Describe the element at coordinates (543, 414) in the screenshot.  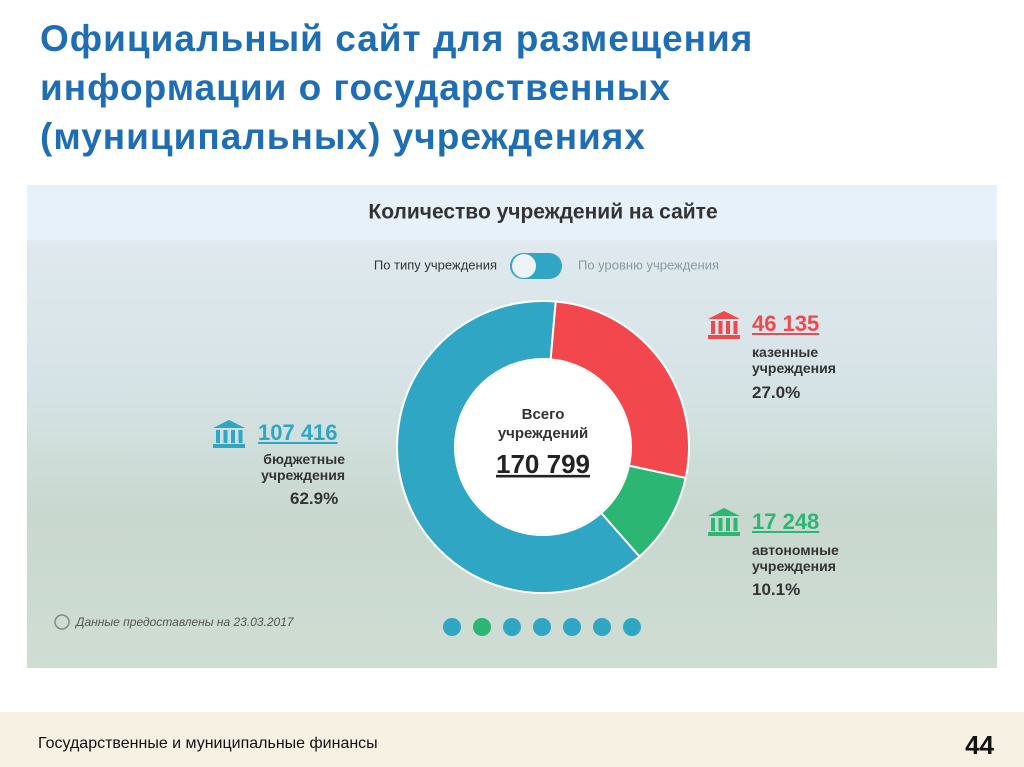
I see `center-label: Всего` at that location.